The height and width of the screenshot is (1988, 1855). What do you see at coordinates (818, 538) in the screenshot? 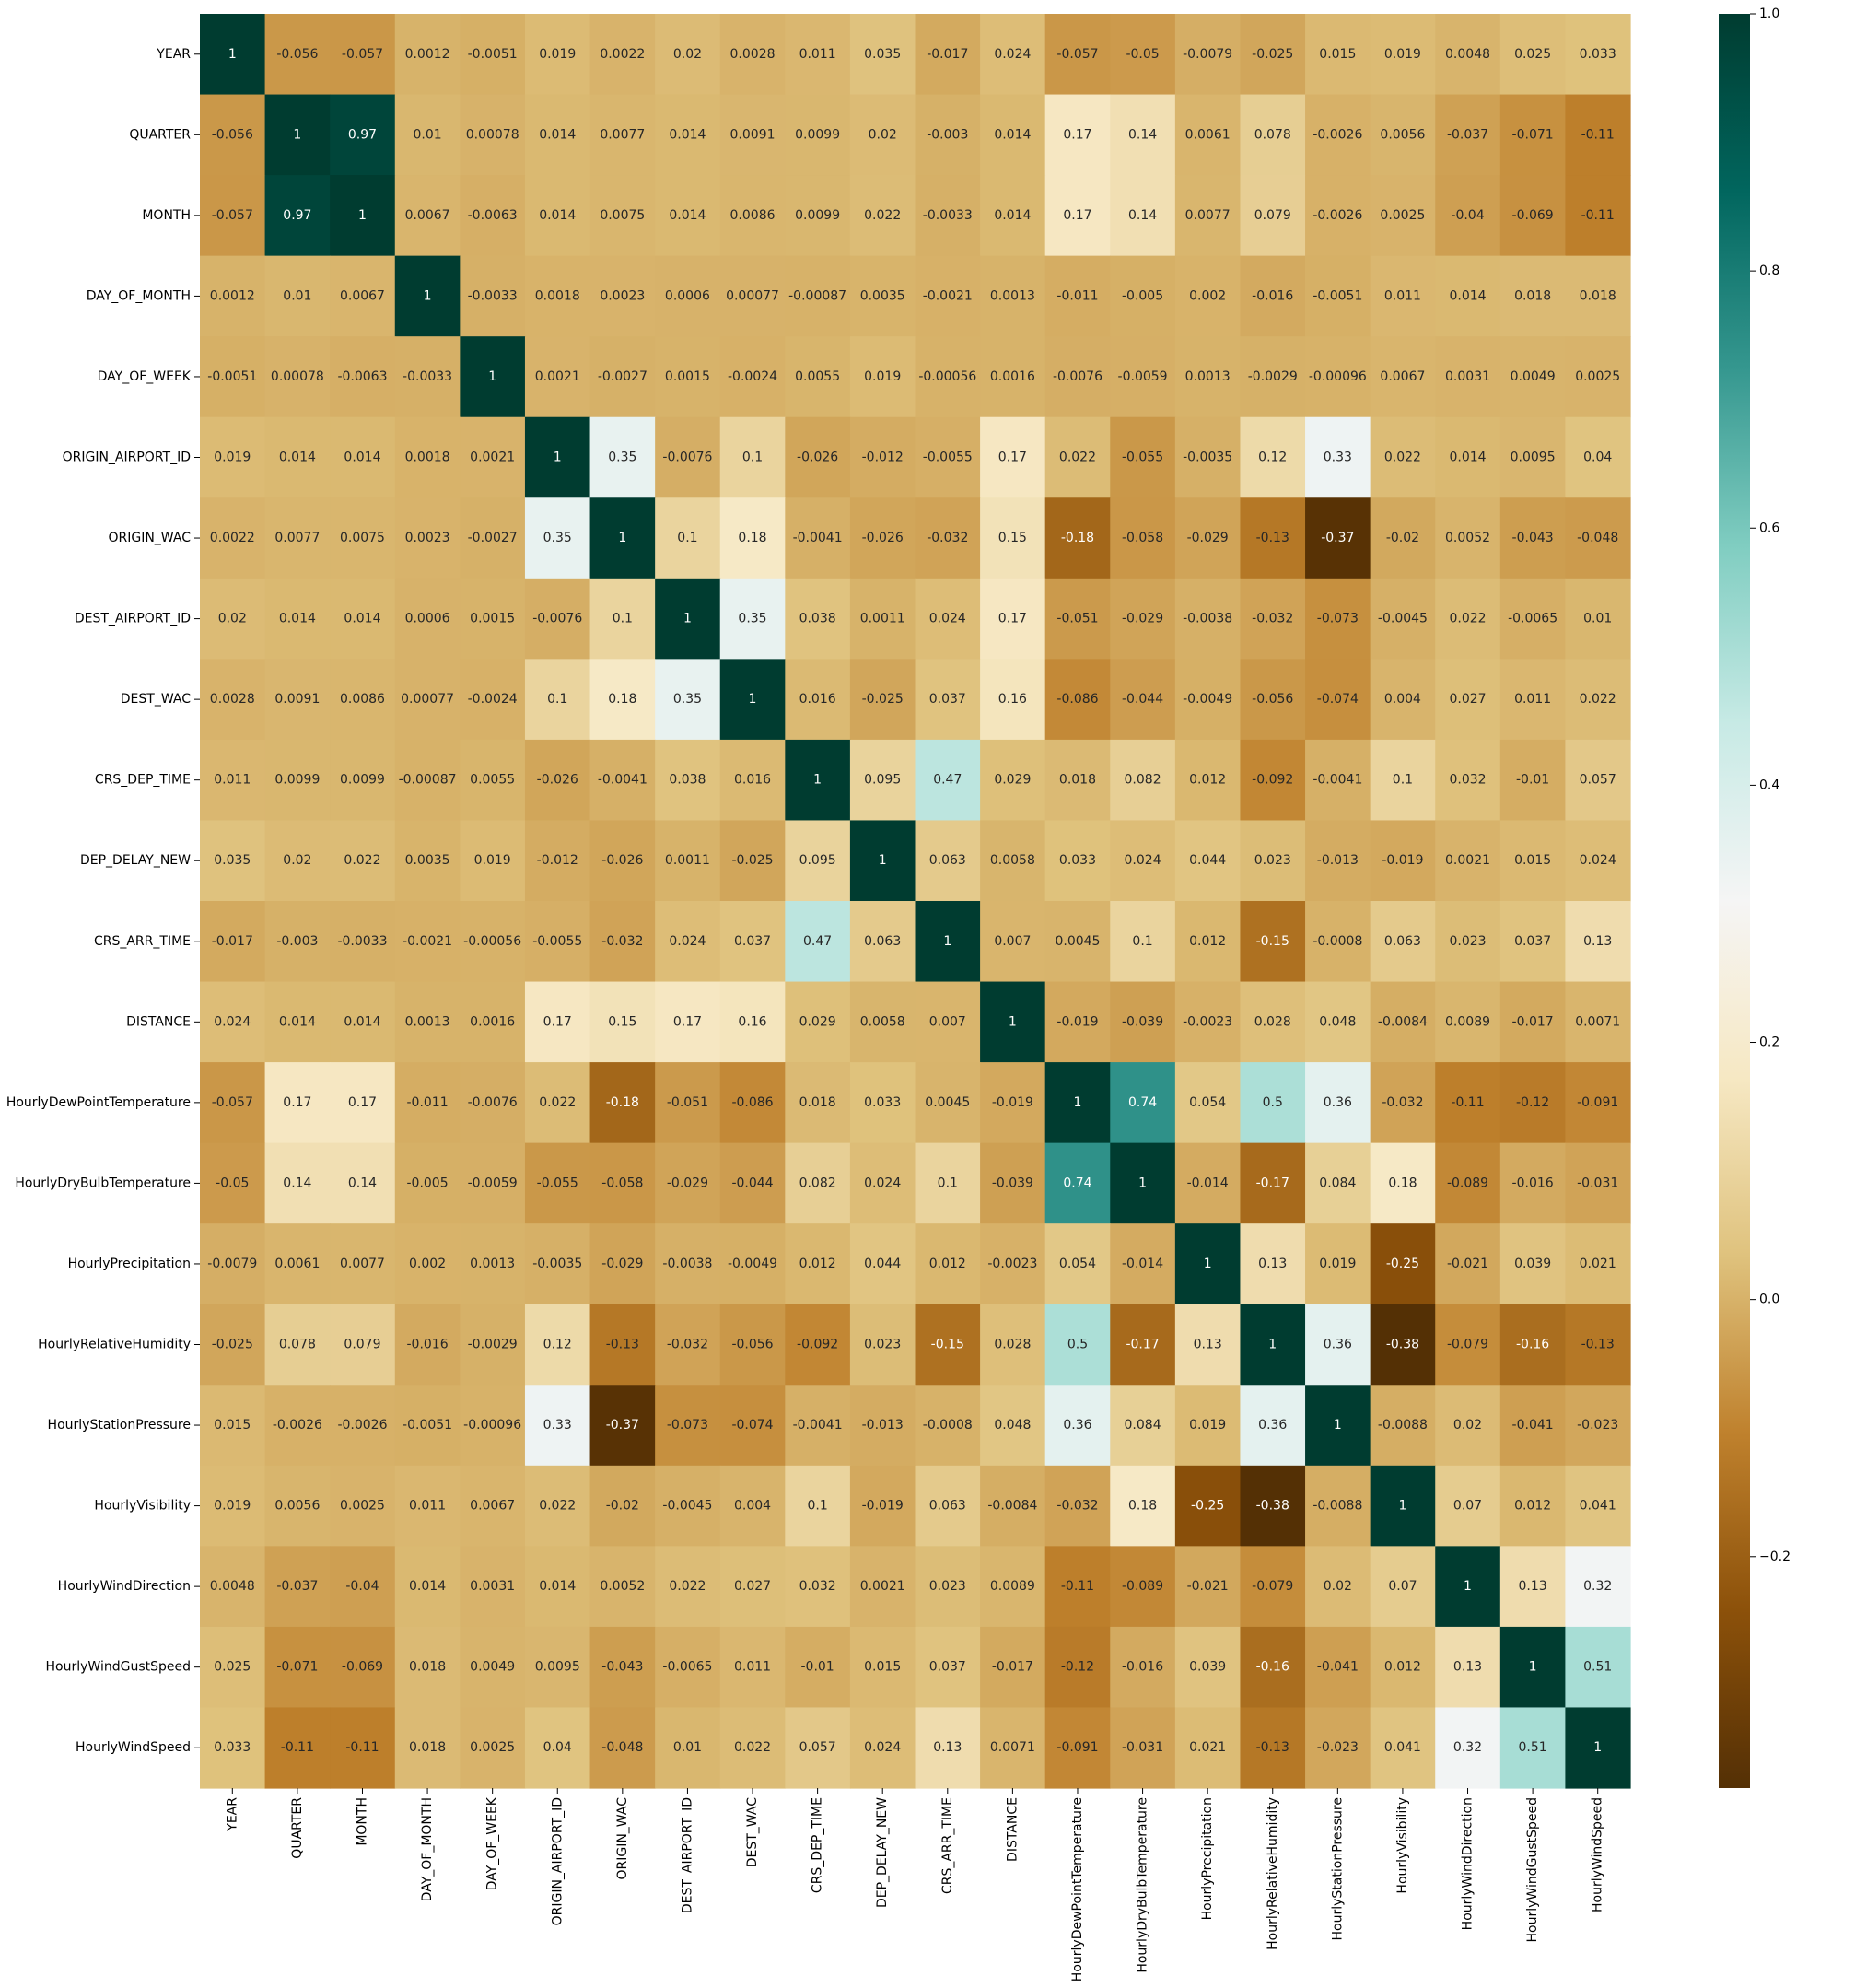
I see `cell-value-label: -0.0041` at bounding box center [818, 538].